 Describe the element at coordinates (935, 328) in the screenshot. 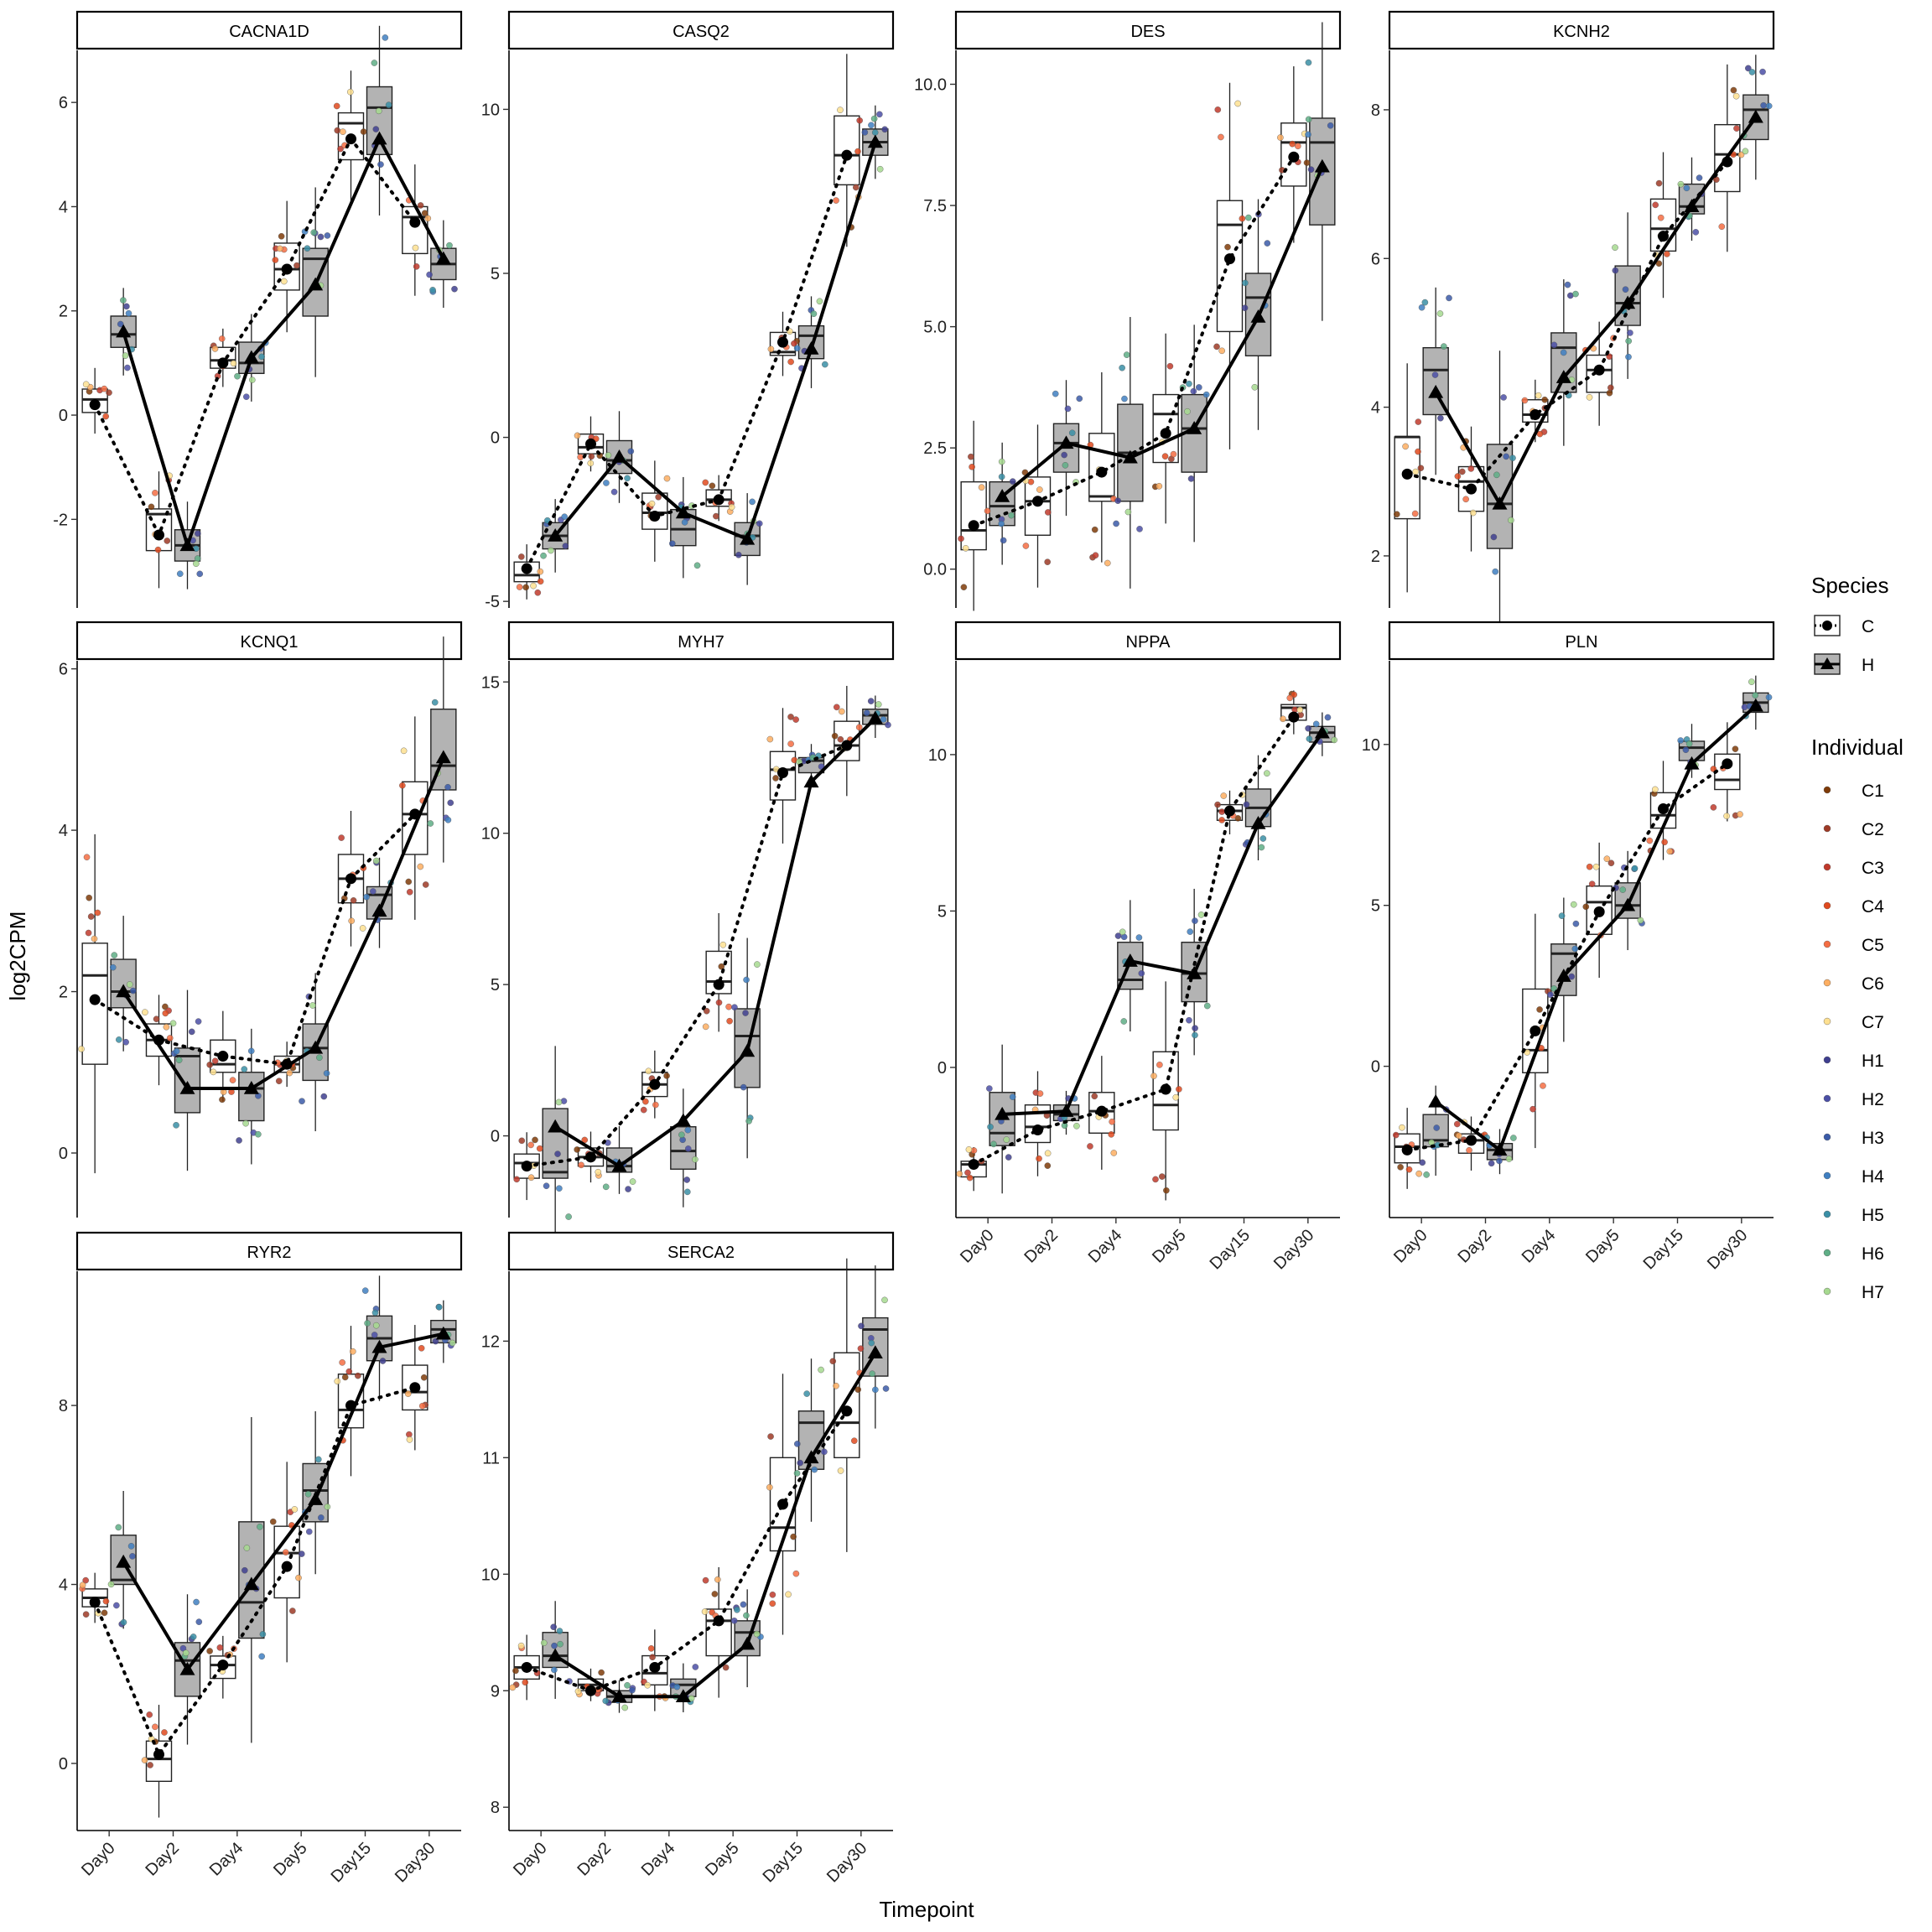

I see `y-tick-label: 5.0` at that location.